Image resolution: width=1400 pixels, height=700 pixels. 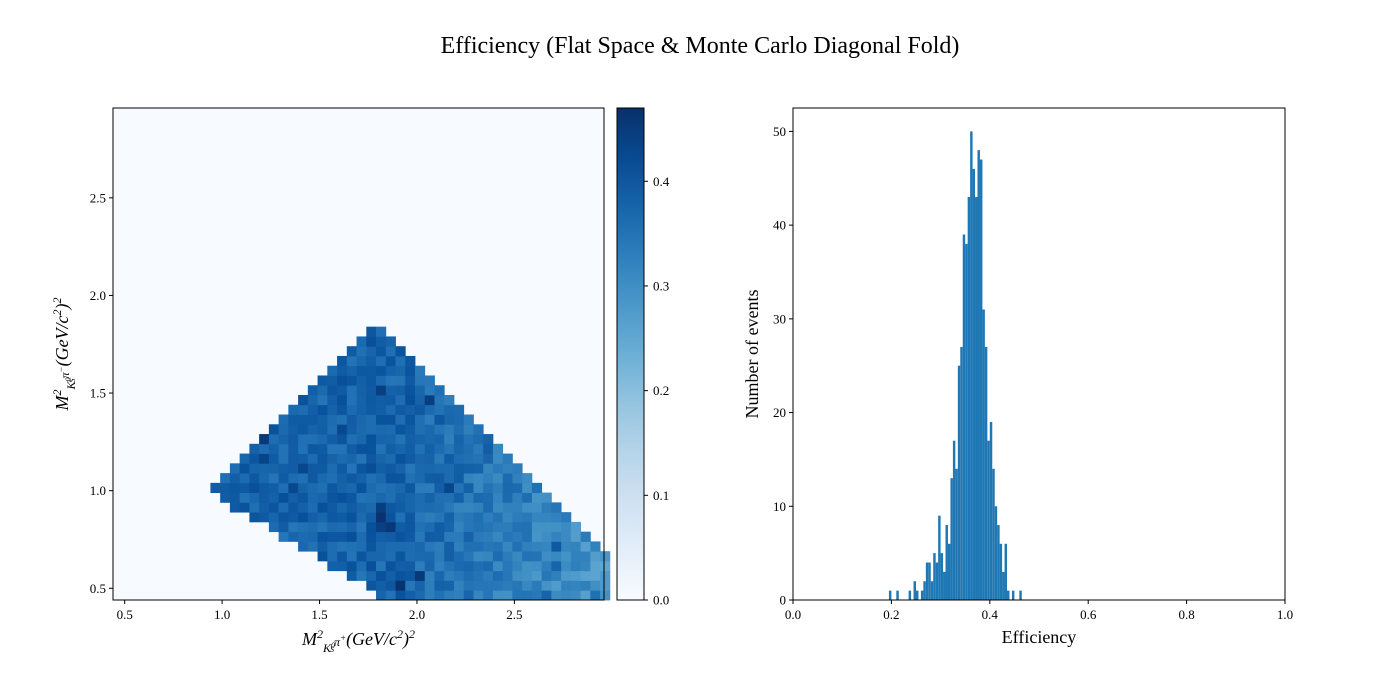 What do you see at coordinates (779, 318) in the screenshot?
I see `histogram-y-tick-label: 30` at bounding box center [779, 318].